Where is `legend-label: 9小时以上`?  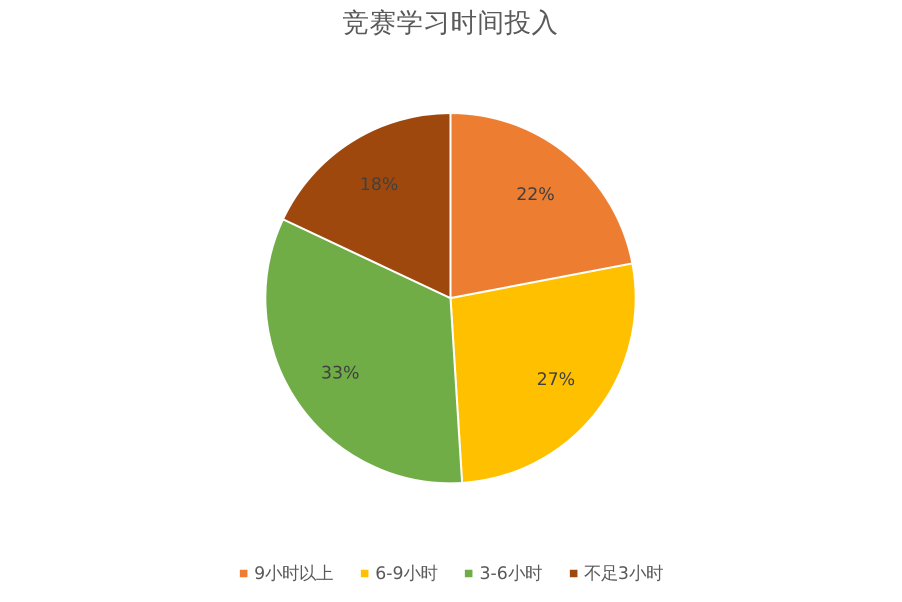 legend-label: 9小时以上 is located at coordinates (294, 574).